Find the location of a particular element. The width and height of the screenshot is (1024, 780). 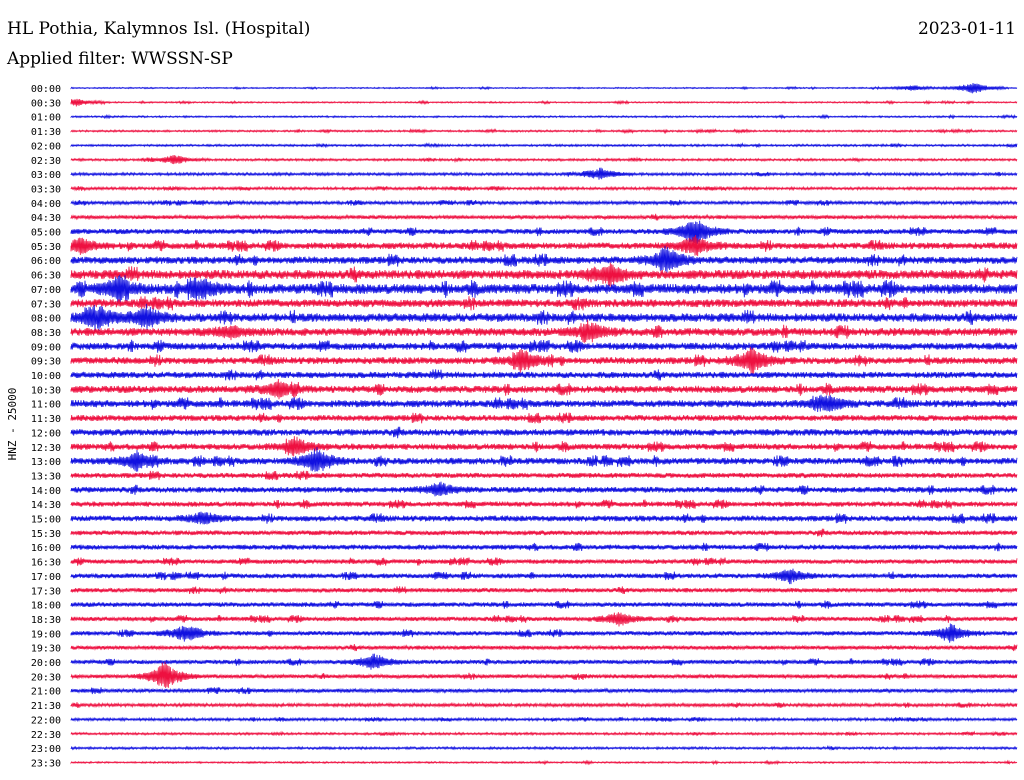

time-label: 06:30 is located at coordinates (46, 276).